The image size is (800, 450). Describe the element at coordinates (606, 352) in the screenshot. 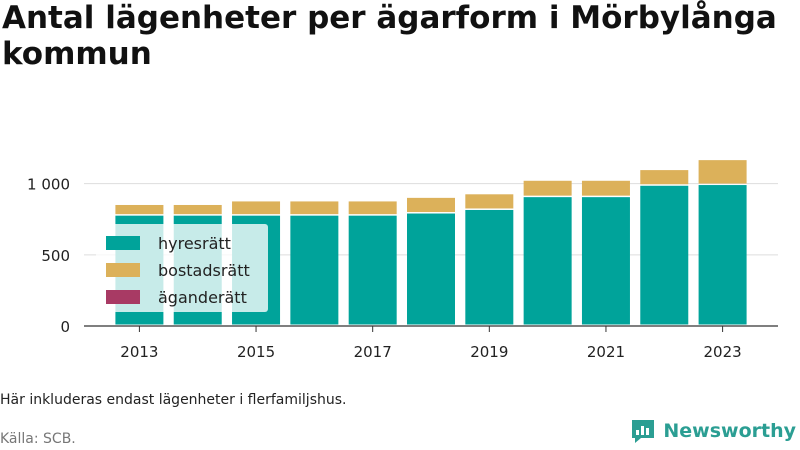

I see `x-tick-label: 2021` at that location.